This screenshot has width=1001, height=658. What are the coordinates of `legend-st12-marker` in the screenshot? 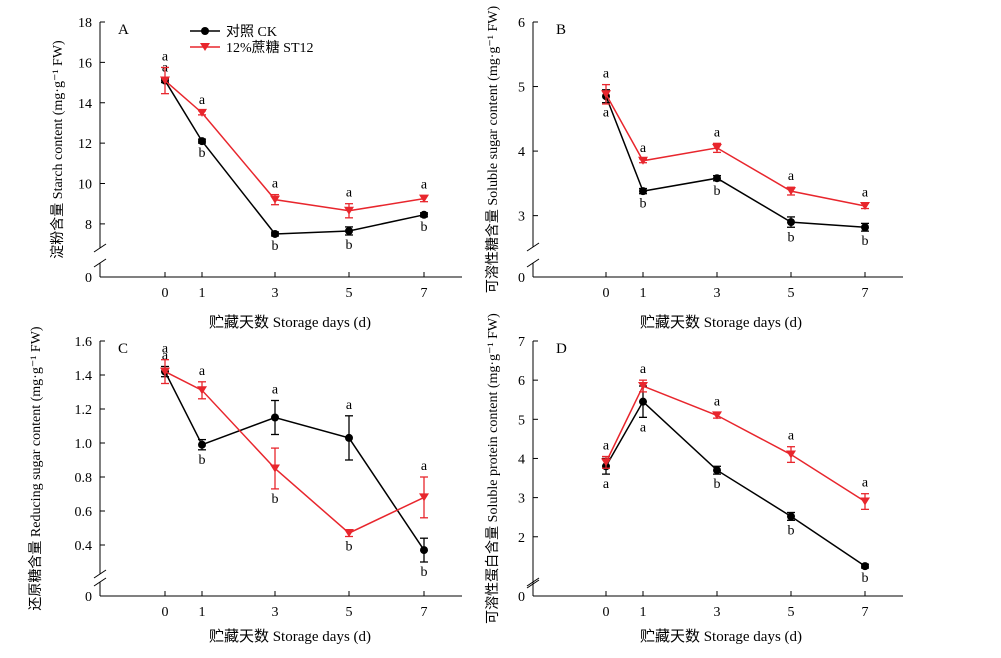 It's located at (205, 47).